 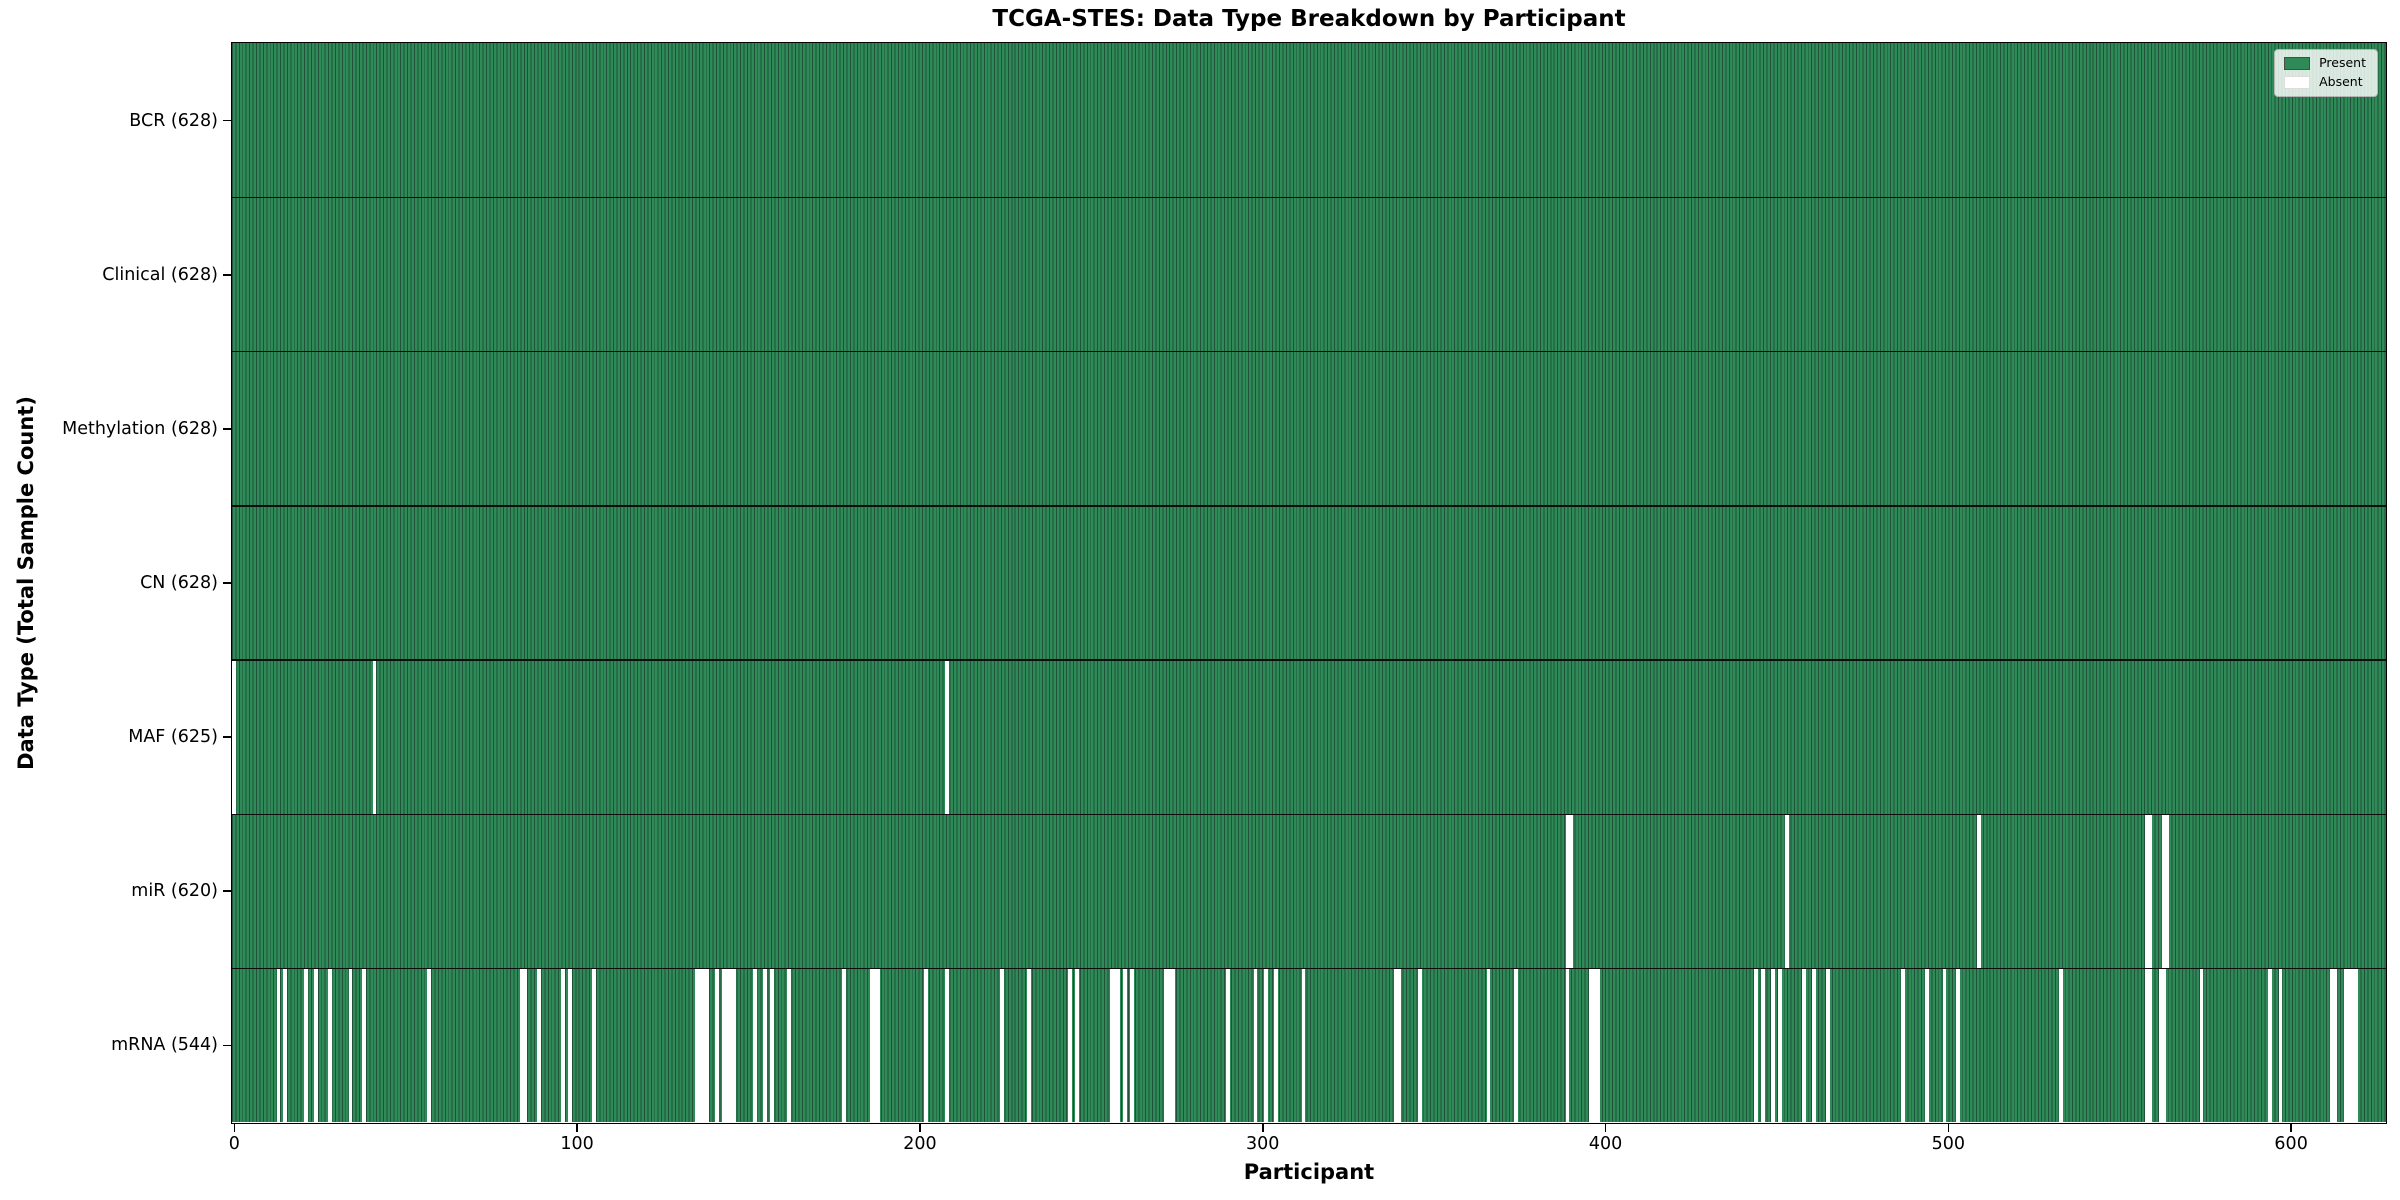 I want to click on x-axis-label: Participant, so click(x=1309, y=1172).